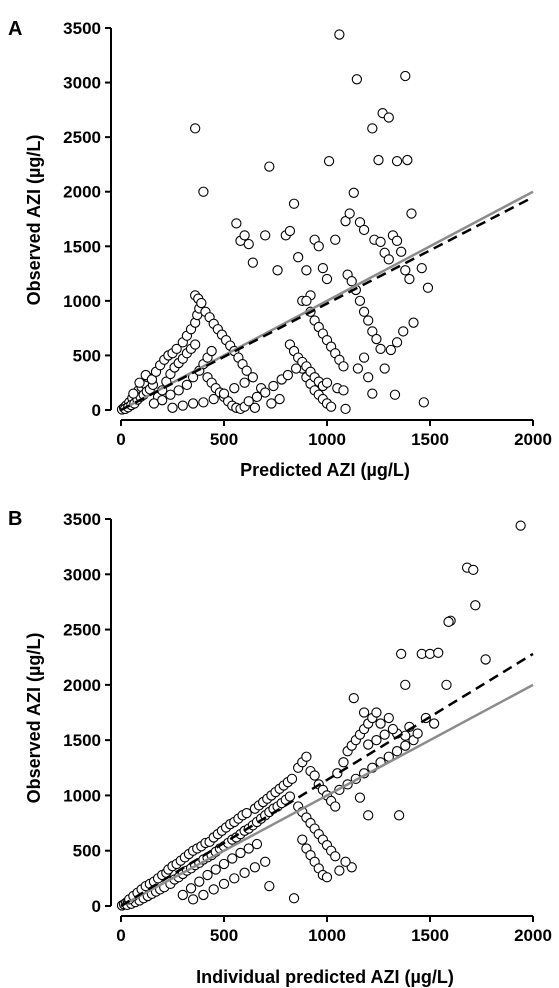 The image size is (559, 988). What do you see at coordinates (87, 851) in the screenshot?
I see `panel-b-y-tick-label: 500` at bounding box center [87, 851].